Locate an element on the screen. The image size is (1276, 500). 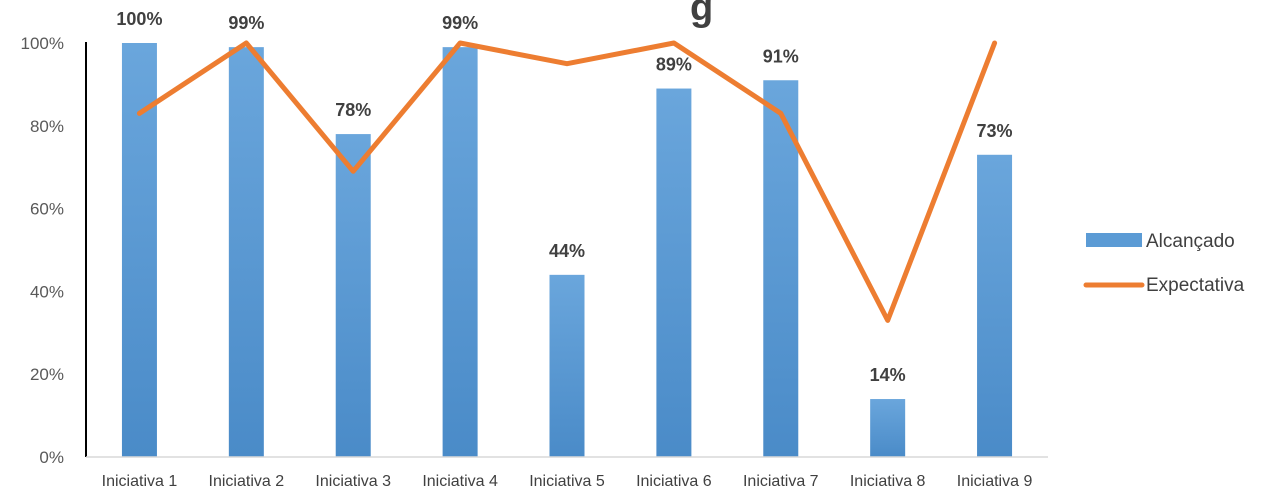
x-category-label: Iniciativa 6 is located at coordinates (674, 481).